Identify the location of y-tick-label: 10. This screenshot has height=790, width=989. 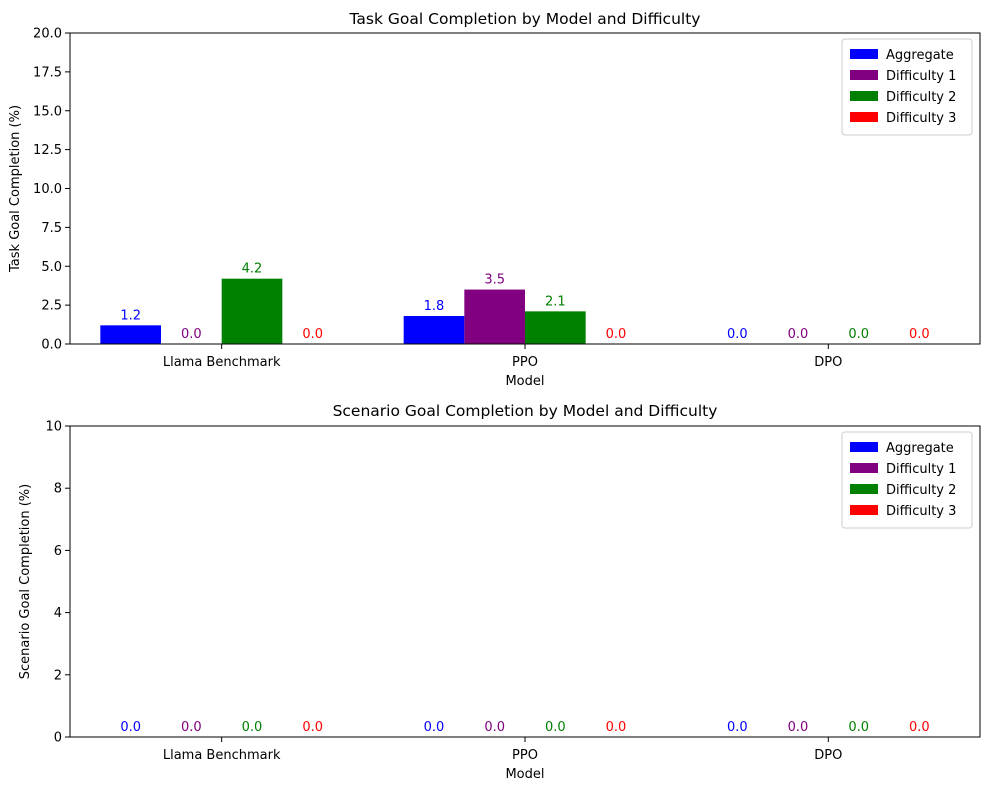
(53, 427).